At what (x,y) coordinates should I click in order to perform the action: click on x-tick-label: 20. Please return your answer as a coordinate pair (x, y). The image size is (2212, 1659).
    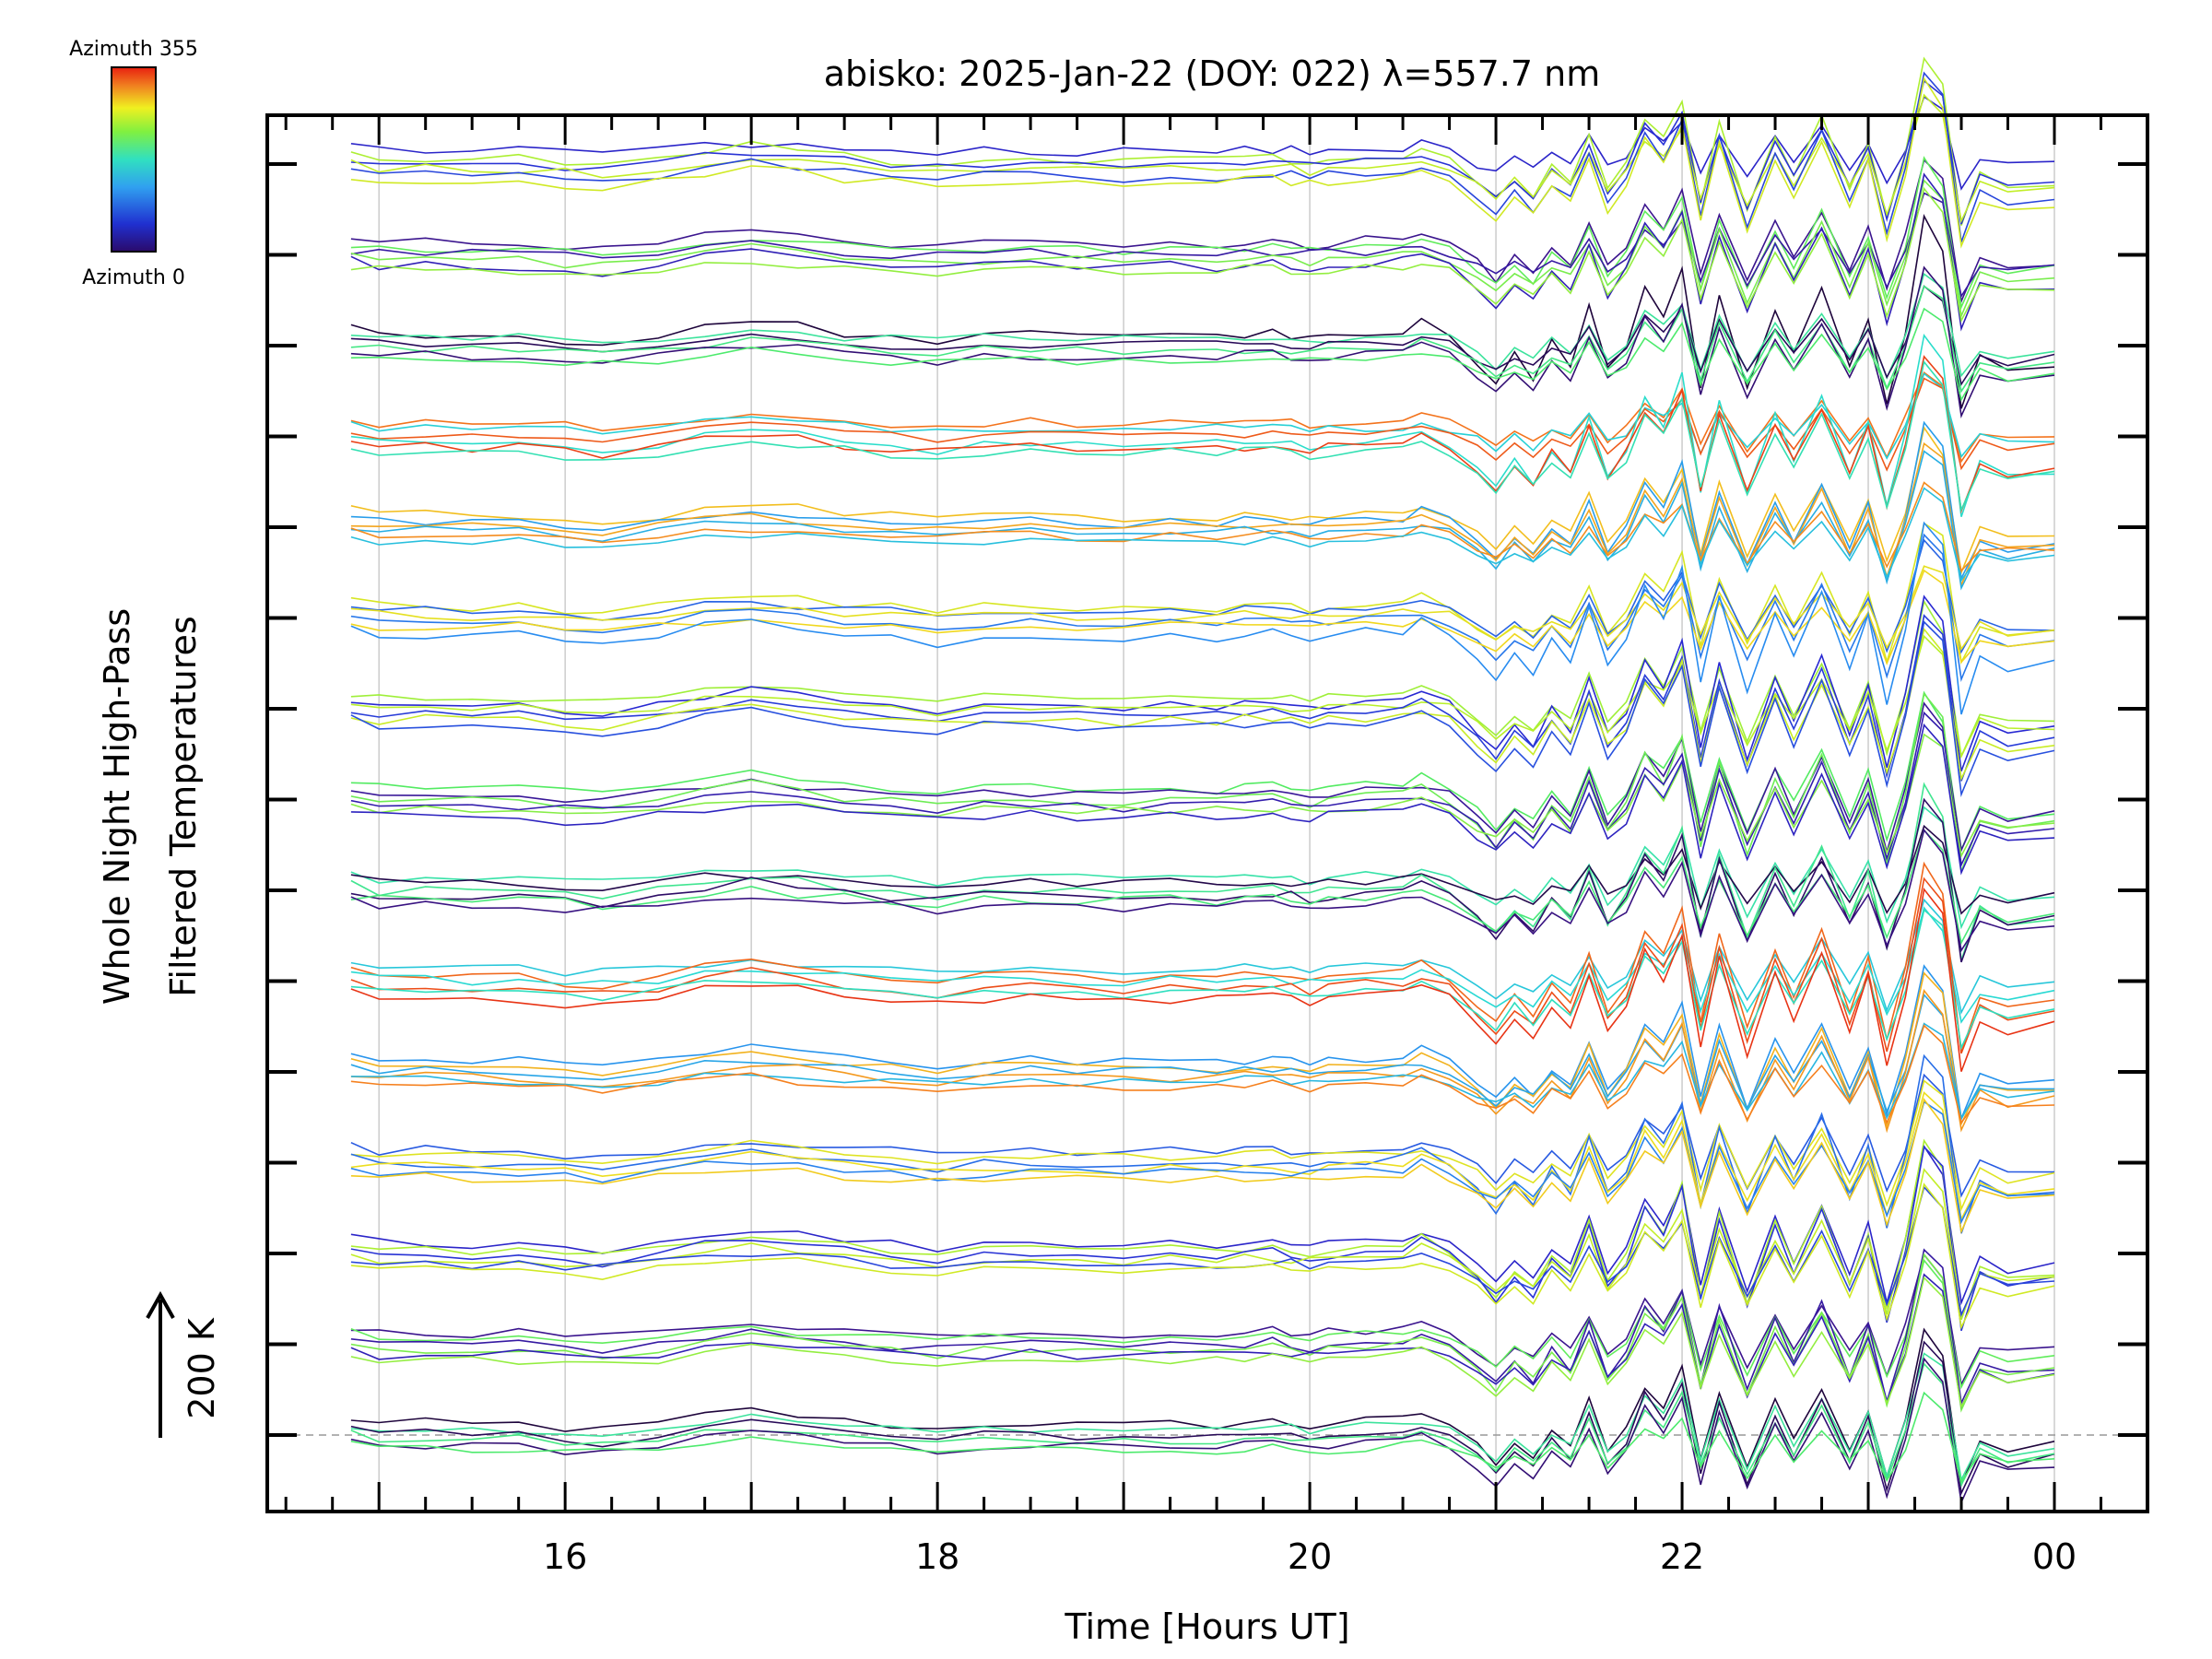
    Looking at the image, I should click on (1310, 1556).